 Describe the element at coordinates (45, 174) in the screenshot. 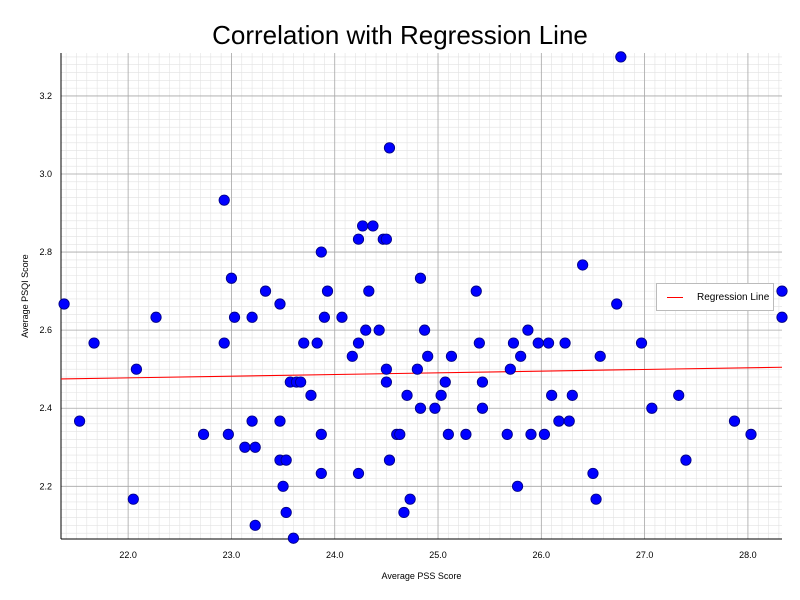

I see `y-tick-label: 3.0` at that location.